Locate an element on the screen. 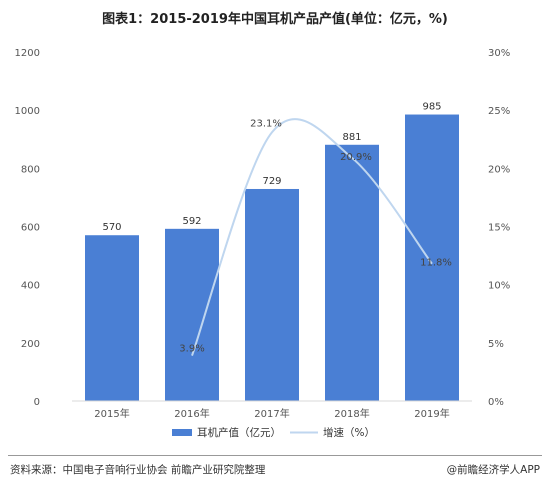 The image size is (550, 485). y-left-tick-label: 800 is located at coordinates (30, 169).